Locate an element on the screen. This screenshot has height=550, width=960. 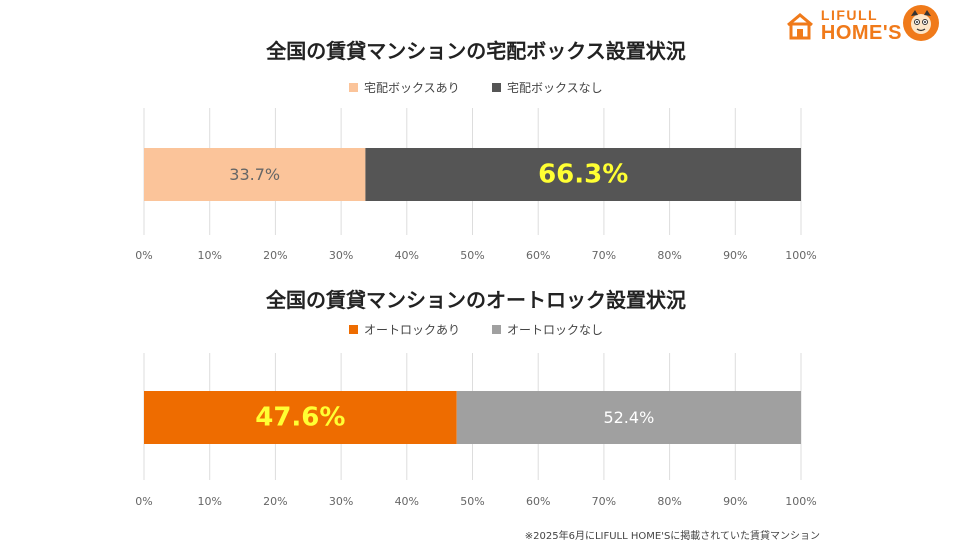
chart-title: 全国の賃貸マンションの宅配ボックス設置状況 is located at coordinates (475, 51).